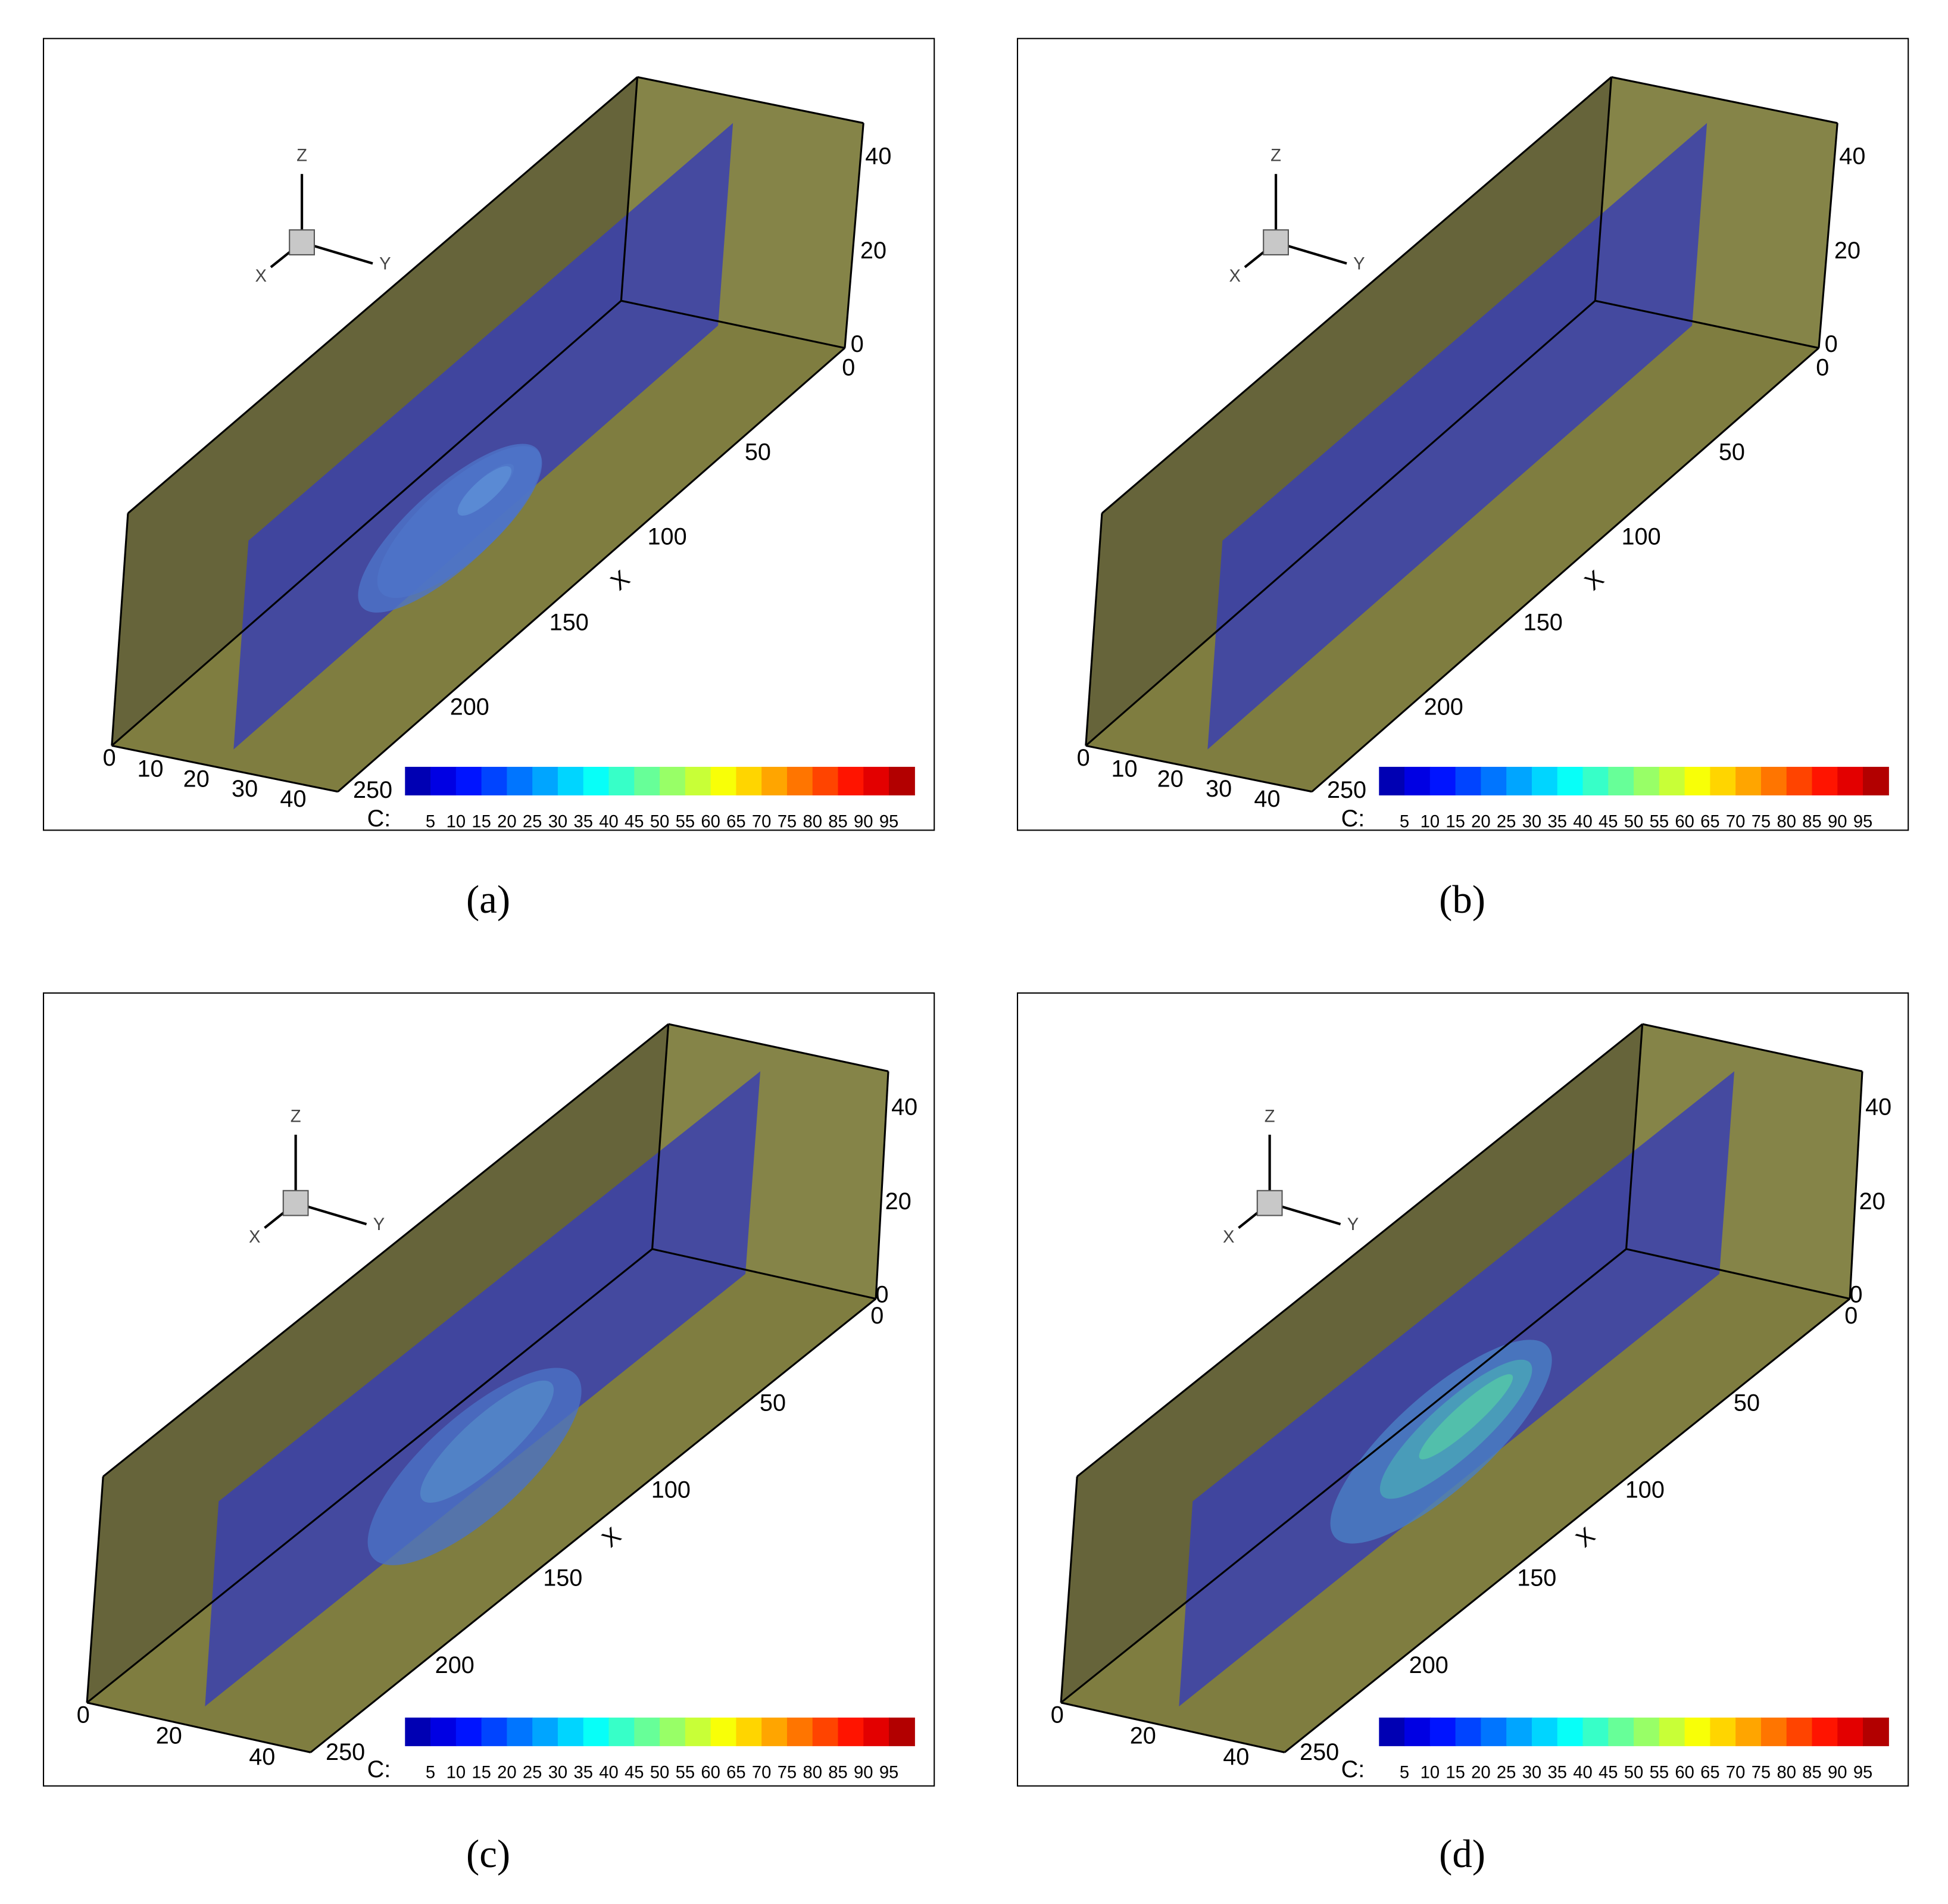 The height and width of the screenshot is (1904, 1948). What do you see at coordinates (1405, 822) in the screenshot?
I see `colorbar-label: 5` at bounding box center [1405, 822].